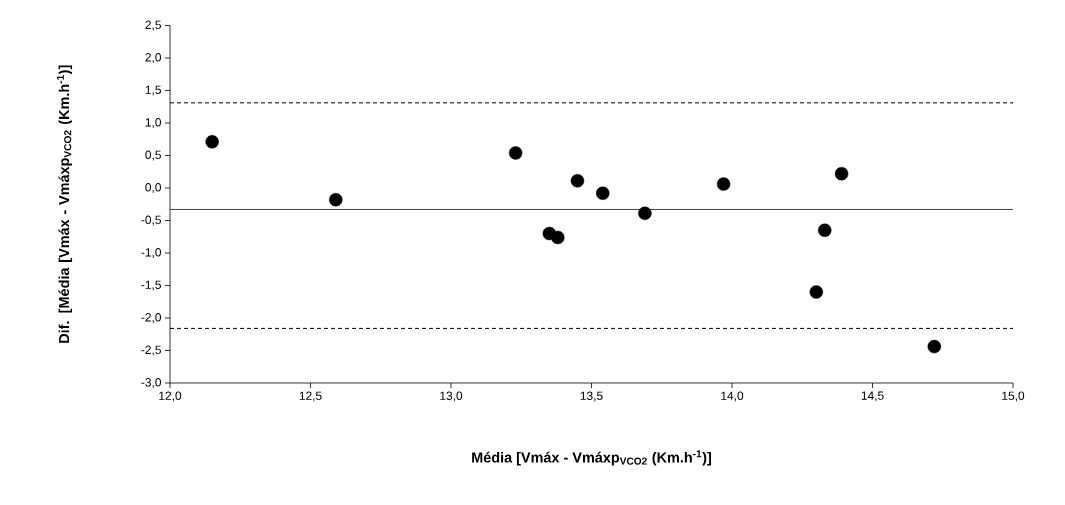  I want to click on x-tick-label: 13,5, so click(591, 396).